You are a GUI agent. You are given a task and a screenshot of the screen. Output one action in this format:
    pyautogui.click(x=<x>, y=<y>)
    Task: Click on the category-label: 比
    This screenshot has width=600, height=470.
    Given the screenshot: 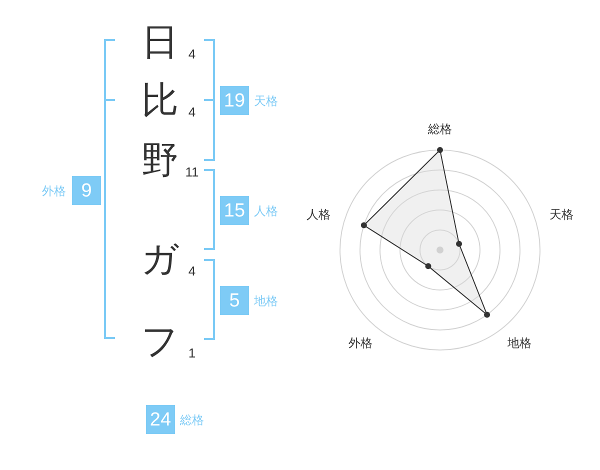 What is the action you would take?
    pyautogui.click(x=160, y=100)
    